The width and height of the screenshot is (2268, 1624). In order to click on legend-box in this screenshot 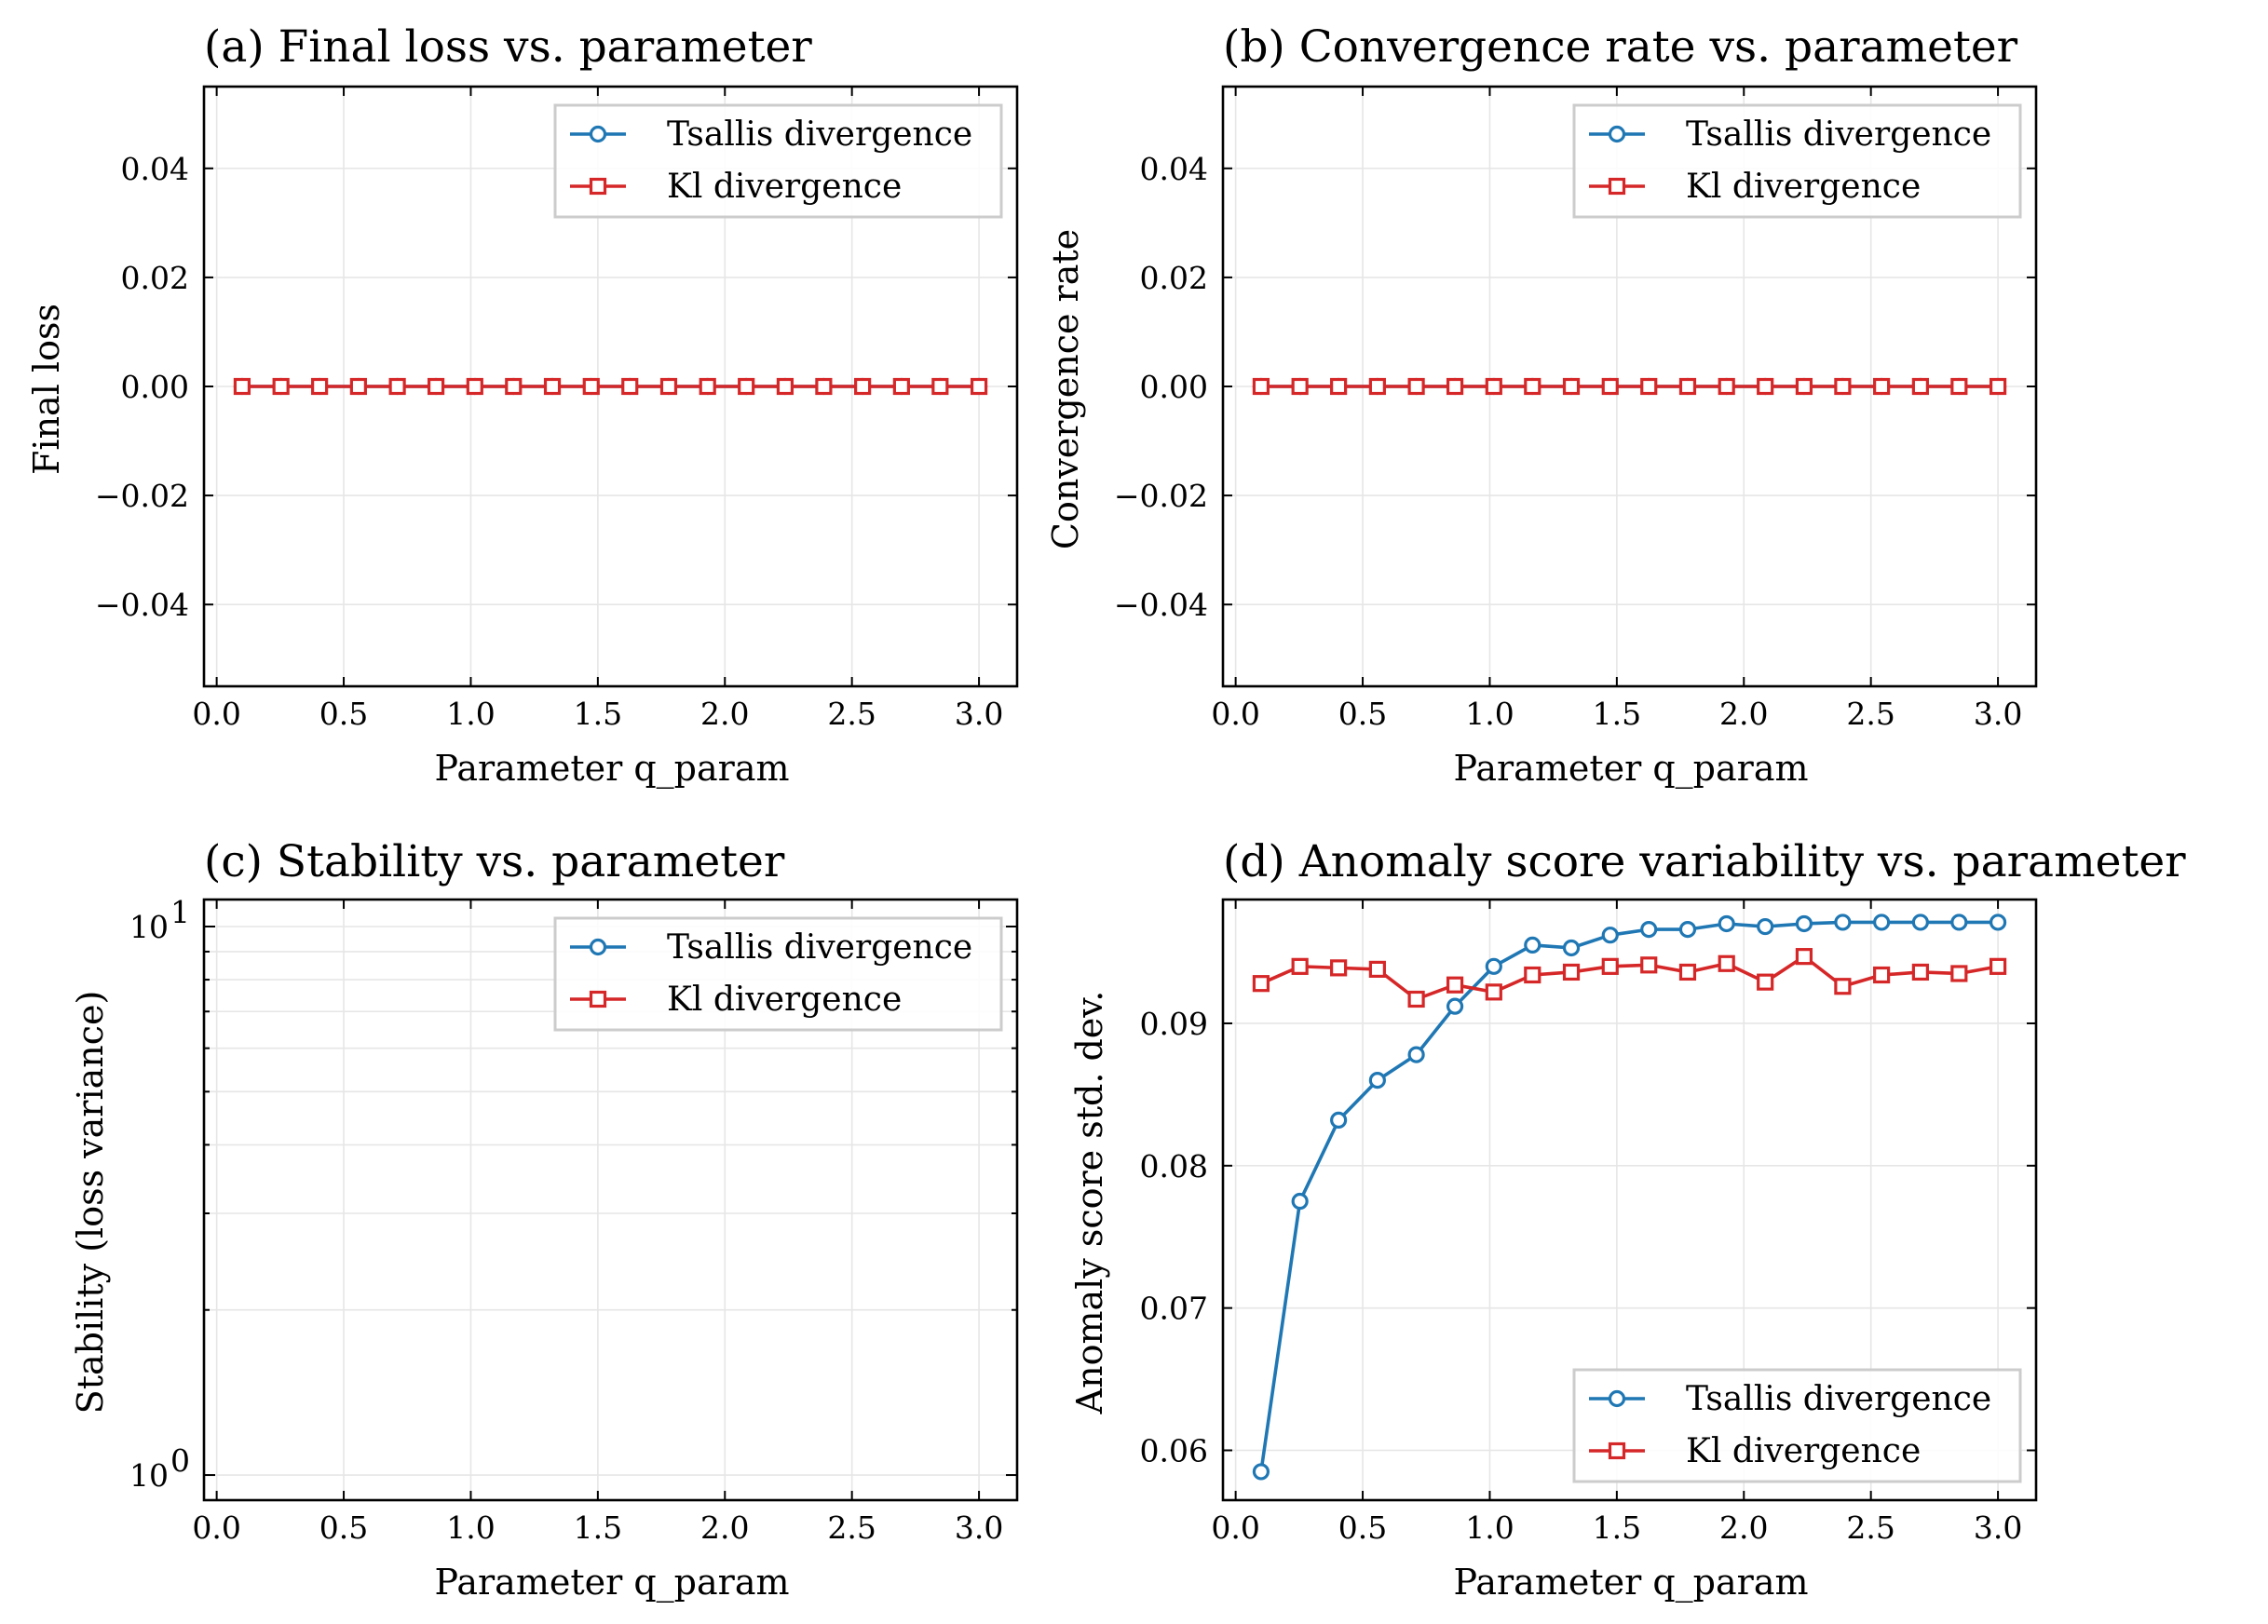, I will do `click(778, 974)`.